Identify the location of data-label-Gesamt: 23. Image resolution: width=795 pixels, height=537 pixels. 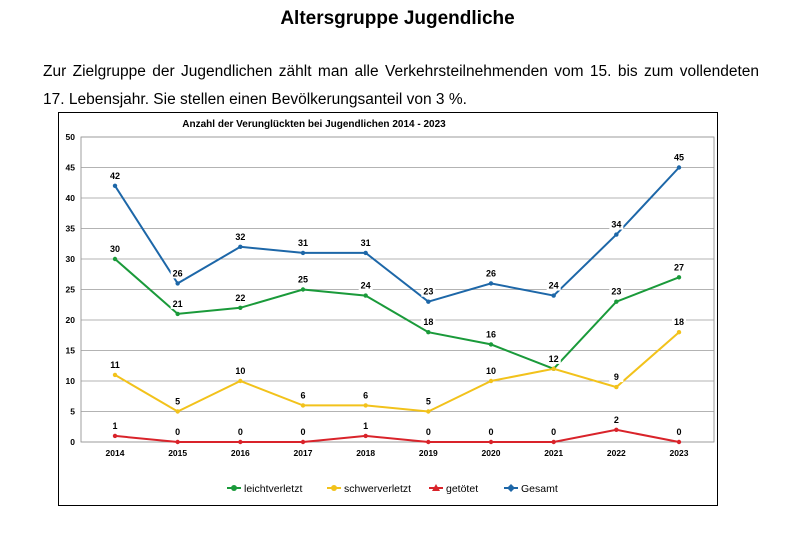
(428, 292).